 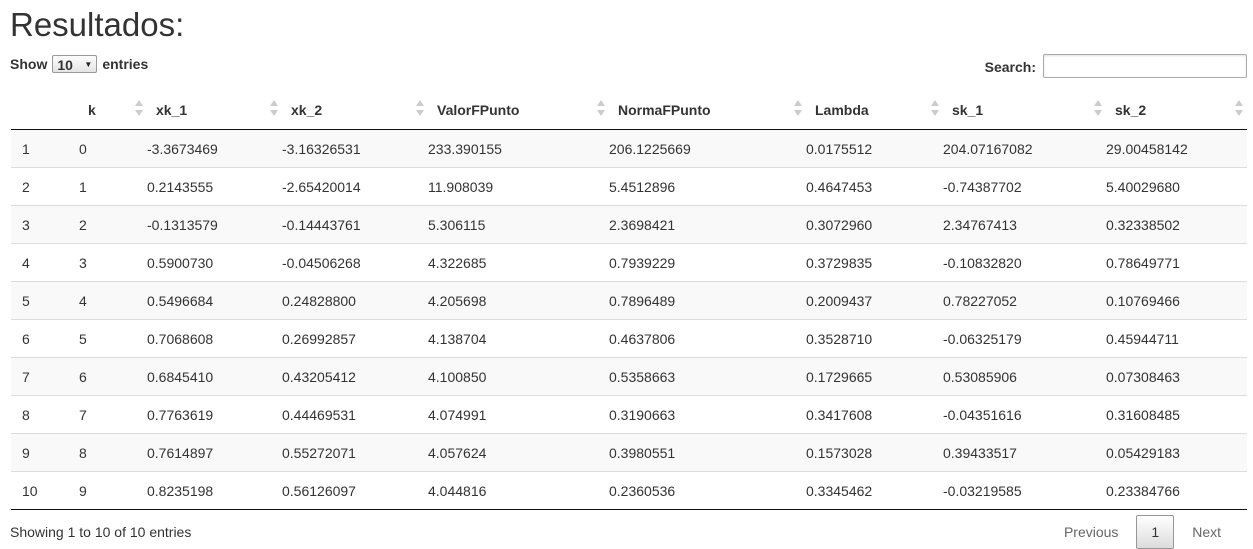 I want to click on table-cell: -0.03219585, so click(x=1024, y=490).